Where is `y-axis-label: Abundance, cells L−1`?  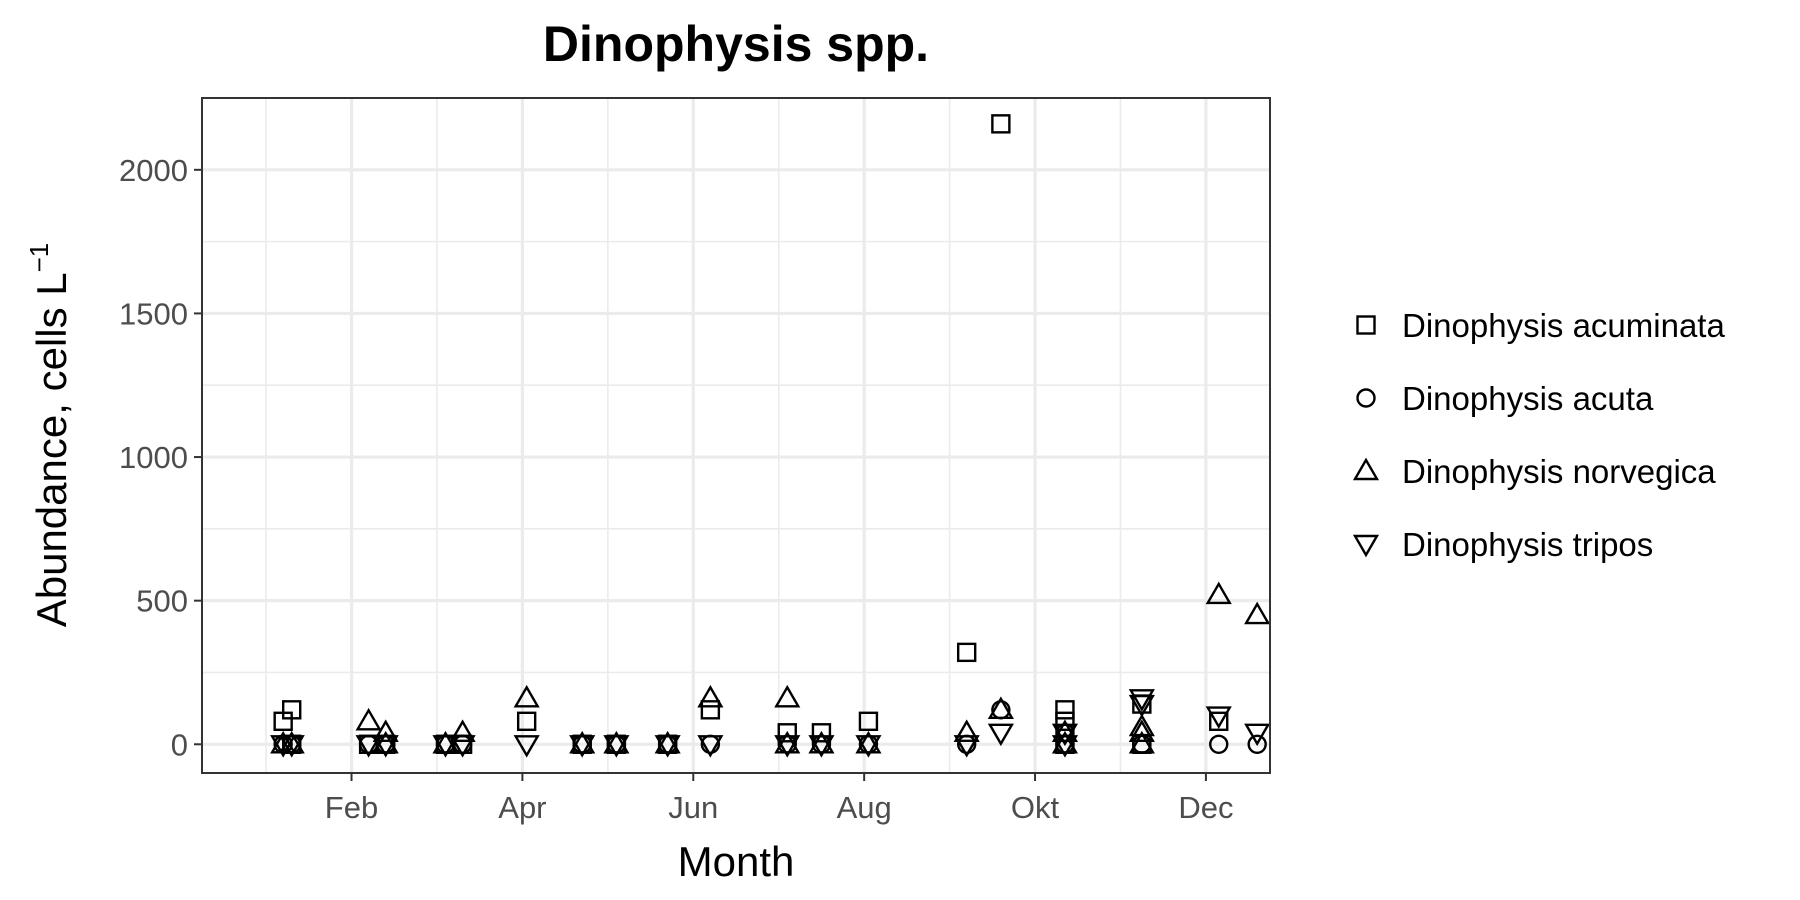
y-axis-label: Abundance, cells L−1 is located at coordinates (49, 435).